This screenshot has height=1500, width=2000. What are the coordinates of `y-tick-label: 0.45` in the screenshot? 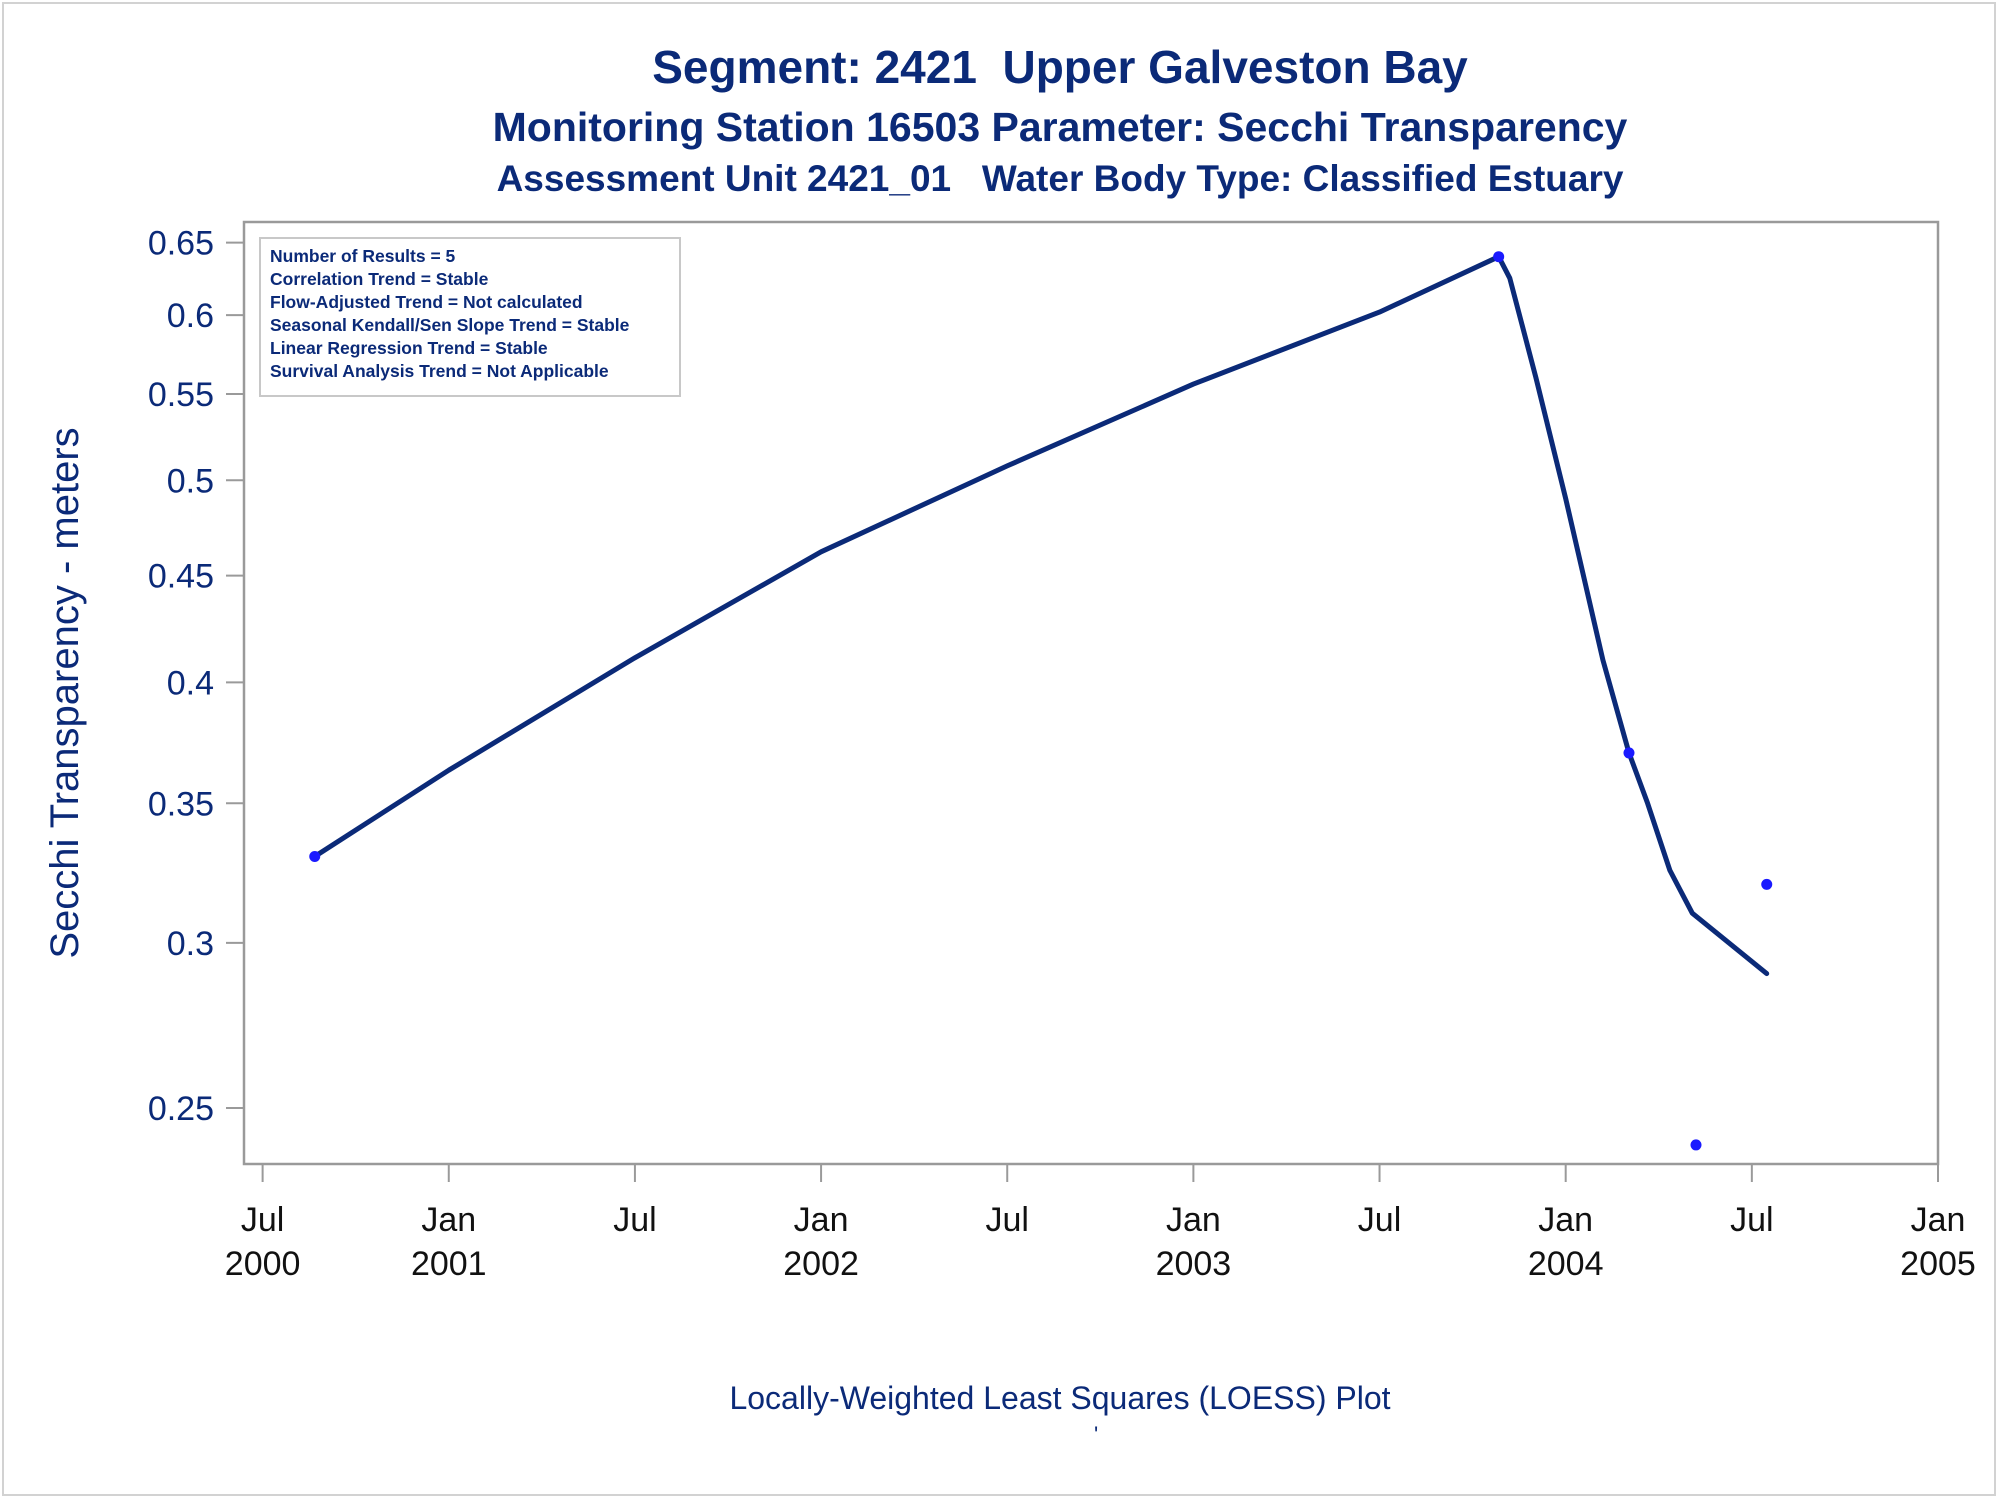 It's located at (181, 577).